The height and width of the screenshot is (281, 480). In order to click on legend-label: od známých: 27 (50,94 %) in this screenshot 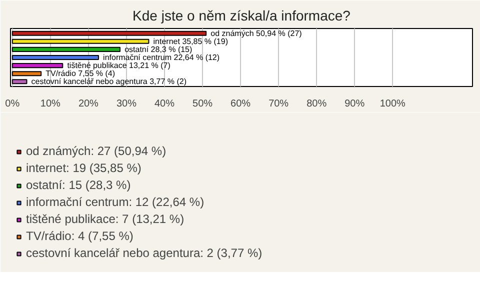, I will do `click(96, 151)`.